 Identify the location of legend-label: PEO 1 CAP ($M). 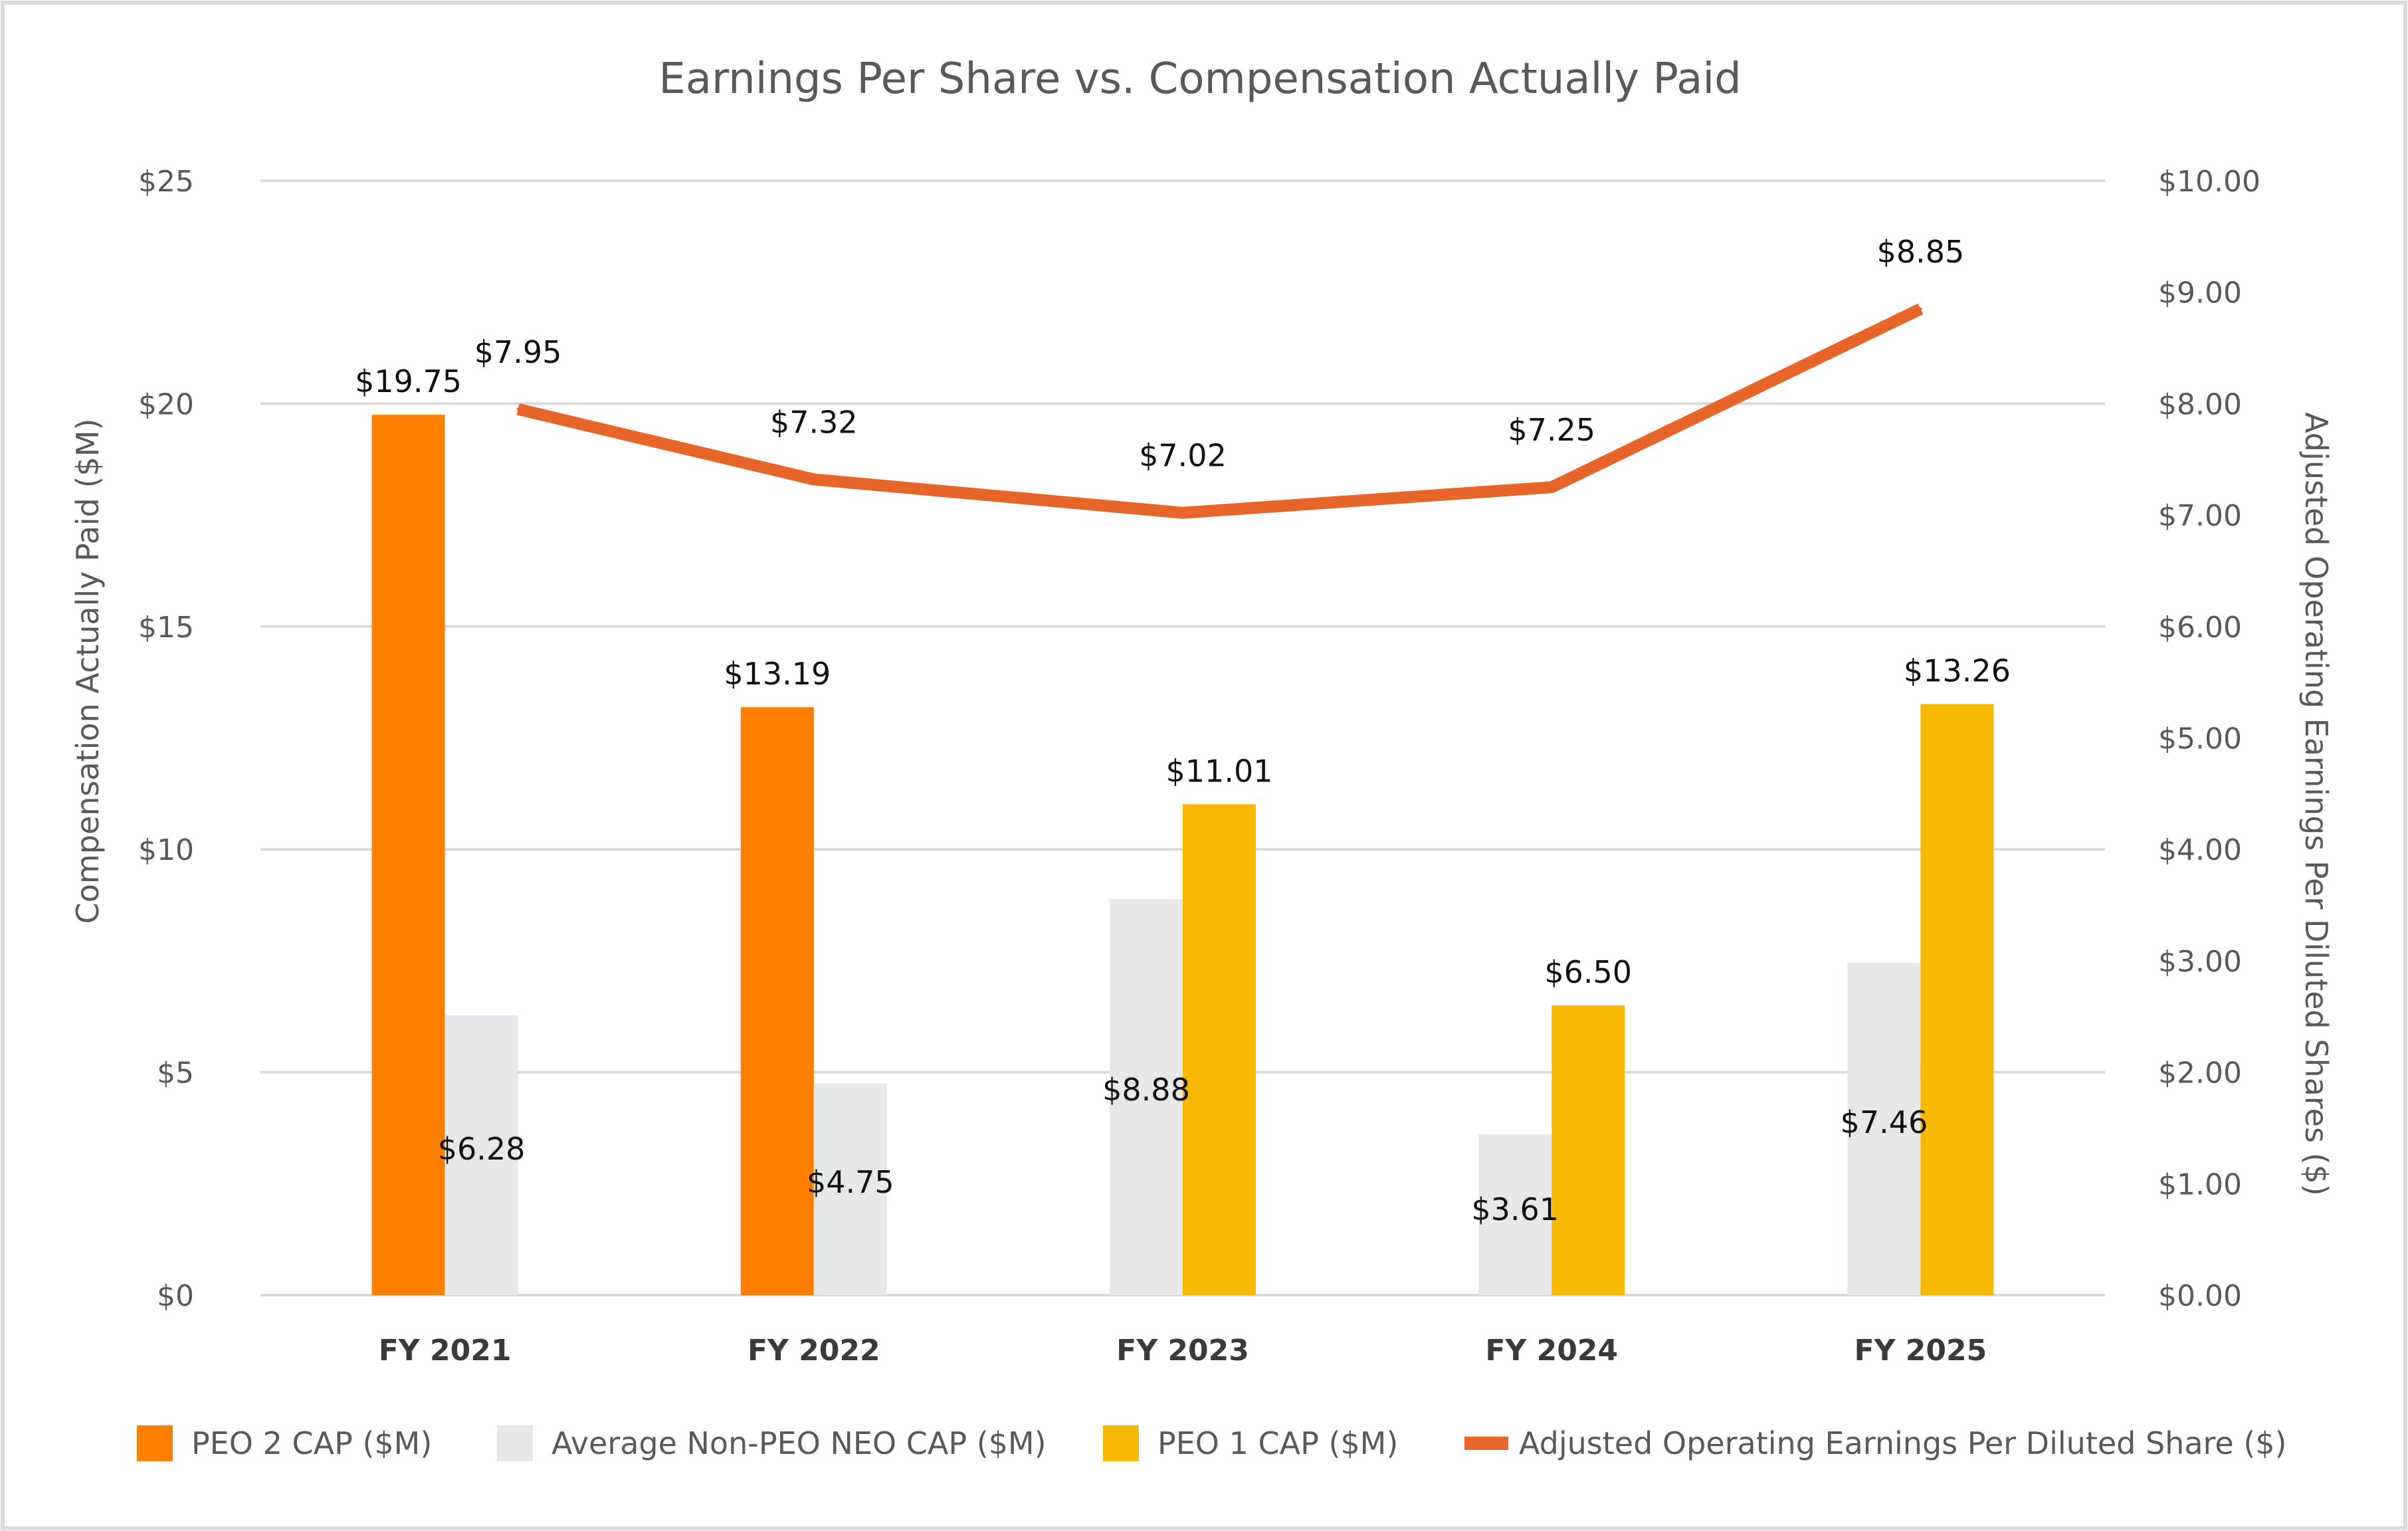
(1277, 1443).